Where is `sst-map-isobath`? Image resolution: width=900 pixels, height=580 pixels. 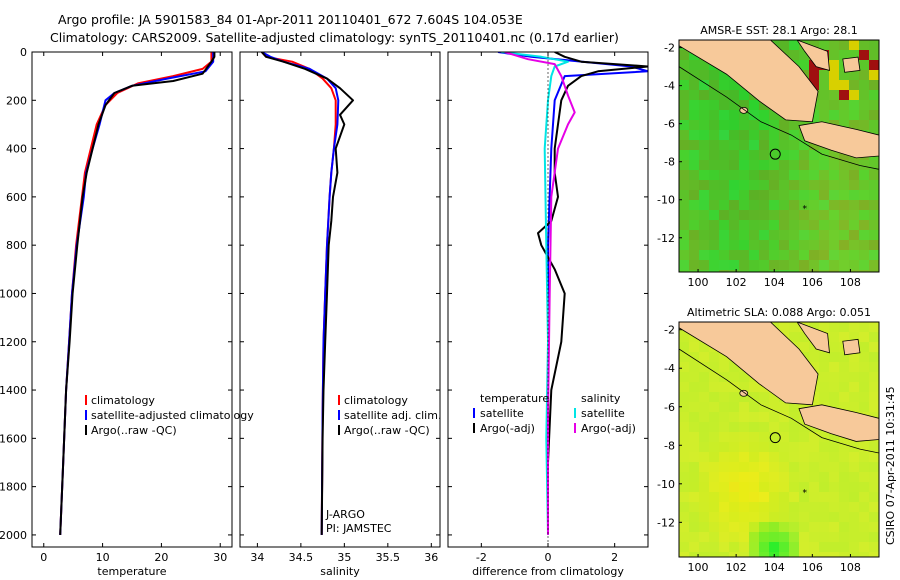
sst-map-isobath is located at coordinates (779, 118).